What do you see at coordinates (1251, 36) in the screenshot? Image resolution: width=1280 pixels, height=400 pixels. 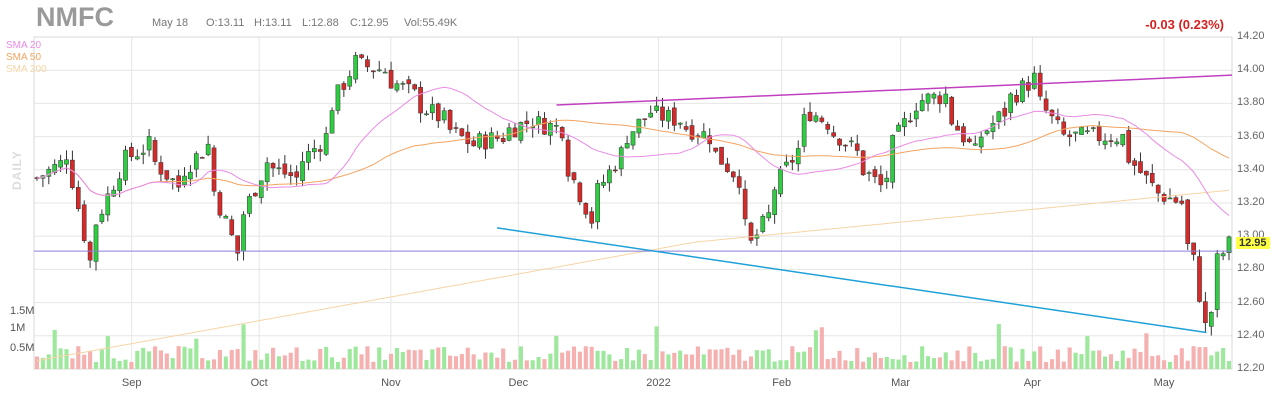 I see `price-tick-label: 14.20` at bounding box center [1251, 36].